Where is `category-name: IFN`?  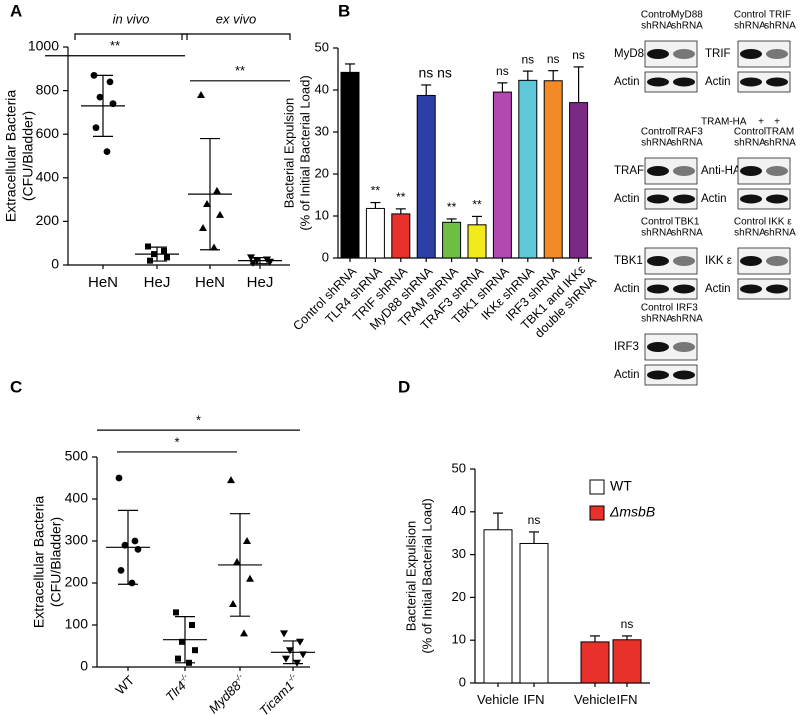
category-name: IFN is located at coordinates (534, 699).